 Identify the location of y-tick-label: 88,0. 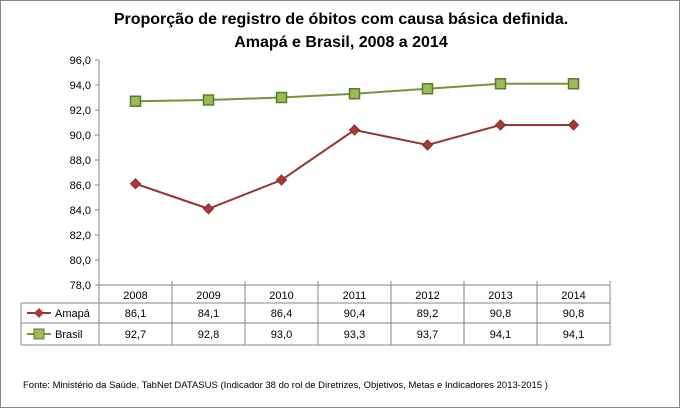
(80, 161).